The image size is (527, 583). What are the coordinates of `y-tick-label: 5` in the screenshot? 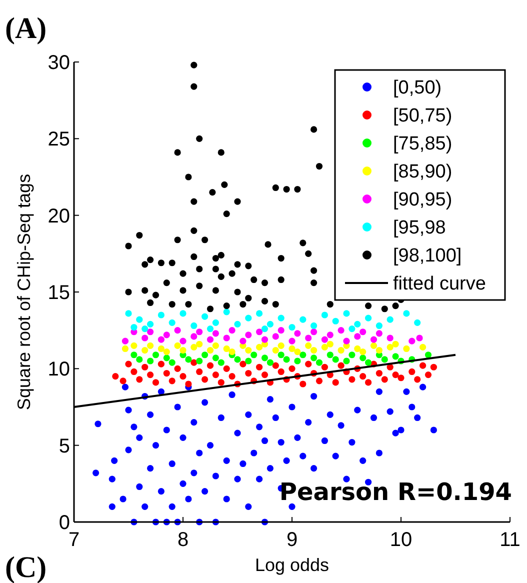 It's located at (64, 446).